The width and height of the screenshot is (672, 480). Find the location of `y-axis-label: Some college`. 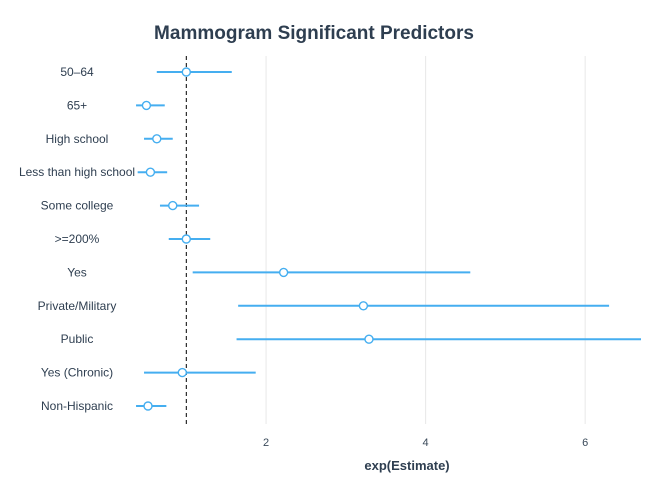

y-axis-label: Some college is located at coordinates (77, 206).